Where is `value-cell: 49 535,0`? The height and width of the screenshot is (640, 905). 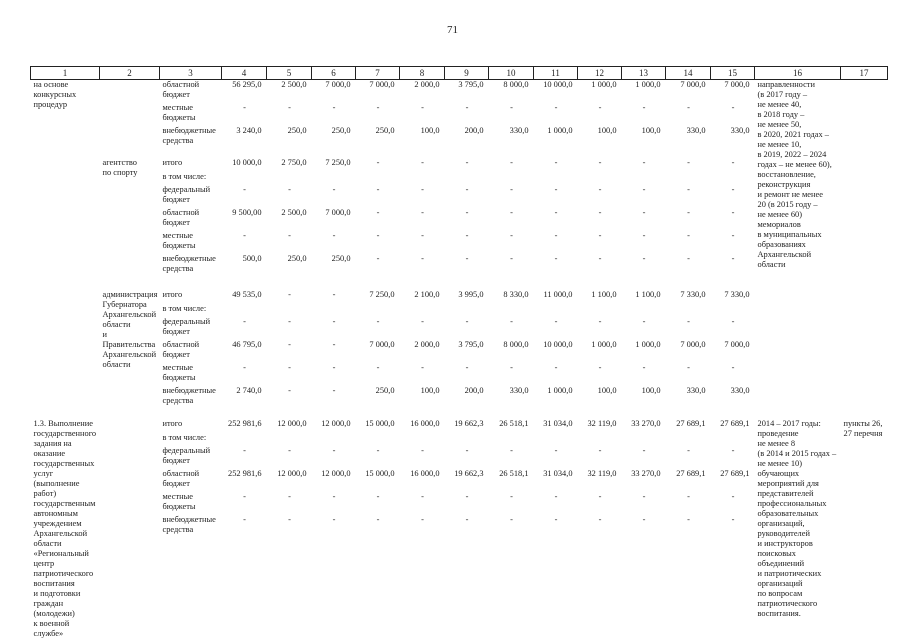
value-cell: 49 535,0 is located at coordinates (247, 294).